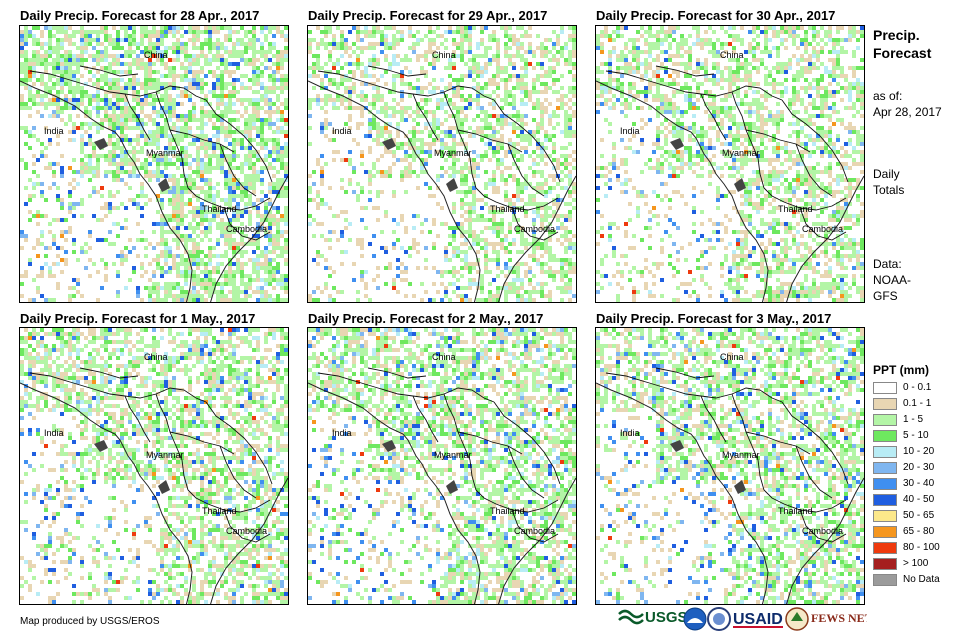 Image resolution: width=967 pixels, height=639 pixels. Describe the element at coordinates (919, 533) in the screenshot. I see `legend-item: 65 - 80` at that location.